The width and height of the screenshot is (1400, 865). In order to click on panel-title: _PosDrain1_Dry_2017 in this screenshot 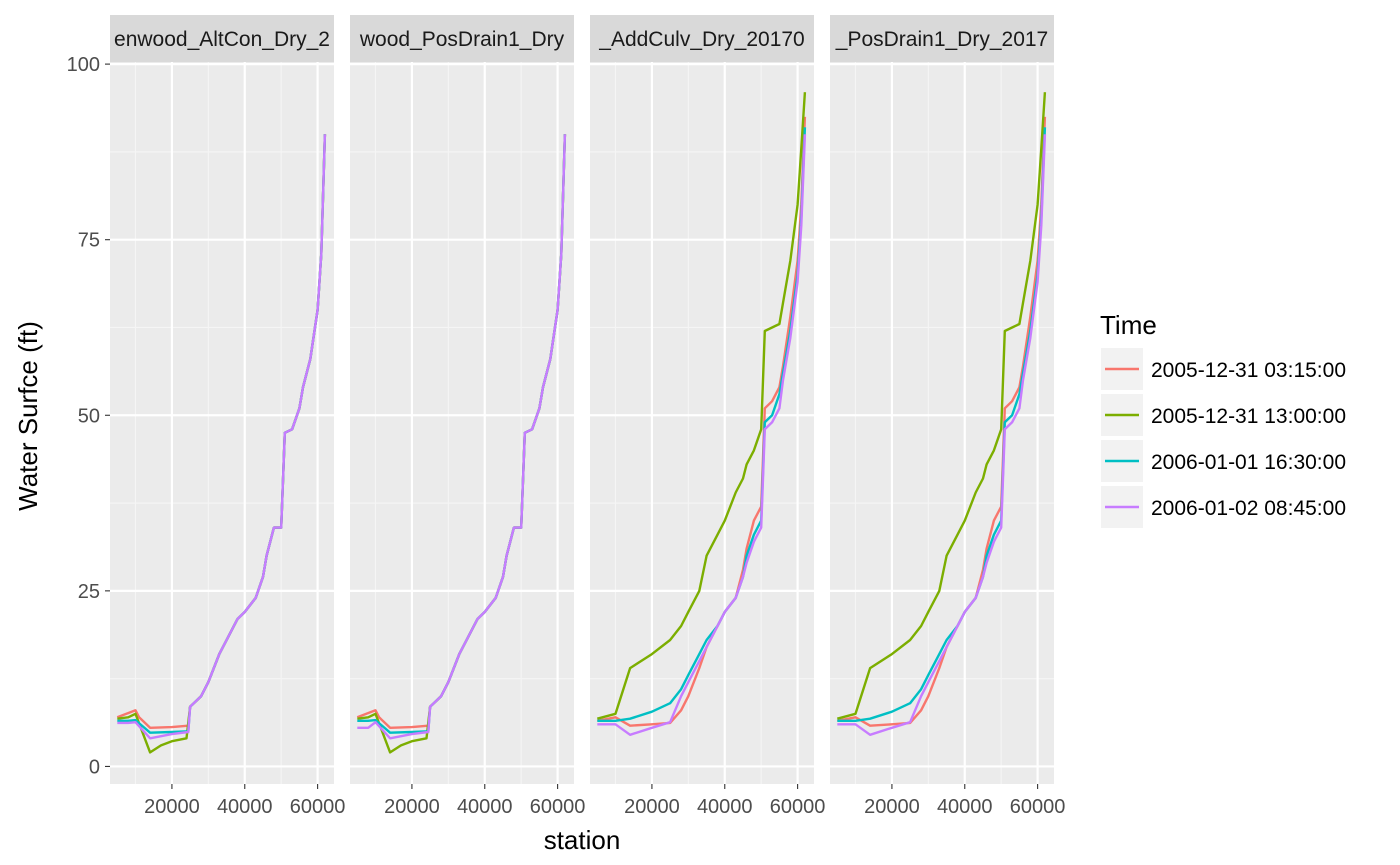, I will do `click(941, 39)`.